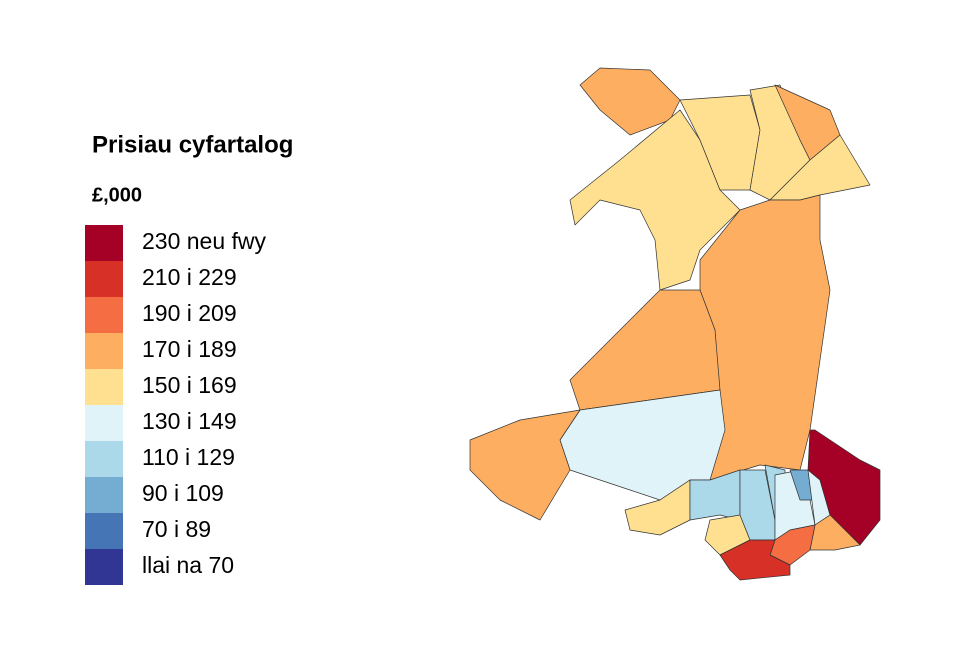  What do you see at coordinates (189, 277) in the screenshot?
I see `legend-label: 210 i 229` at bounding box center [189, 277].